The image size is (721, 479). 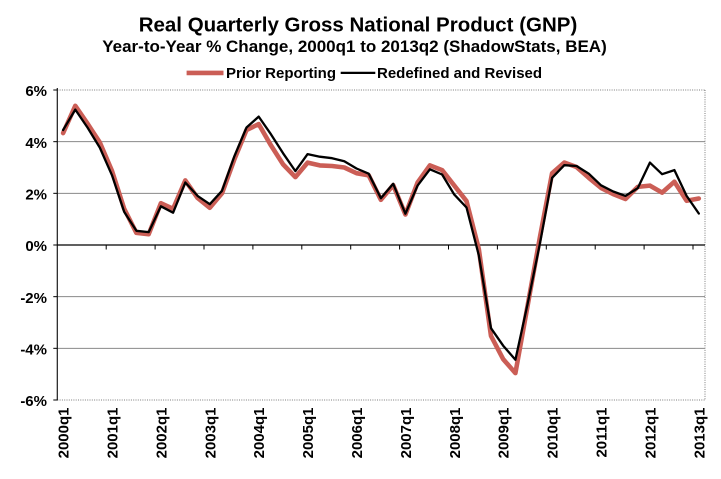 What do you see at coordinates (36, 195) in the screenshot?
I see `svg-text: 2%` at bounding box center [36, 195].